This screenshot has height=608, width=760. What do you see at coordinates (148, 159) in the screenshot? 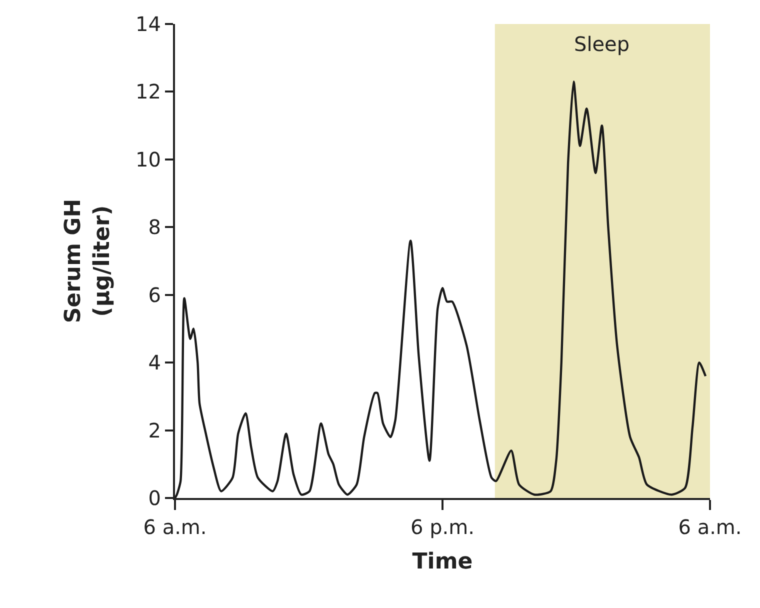
I see `y-tick-label: 10` at bounding box center [148, 159].